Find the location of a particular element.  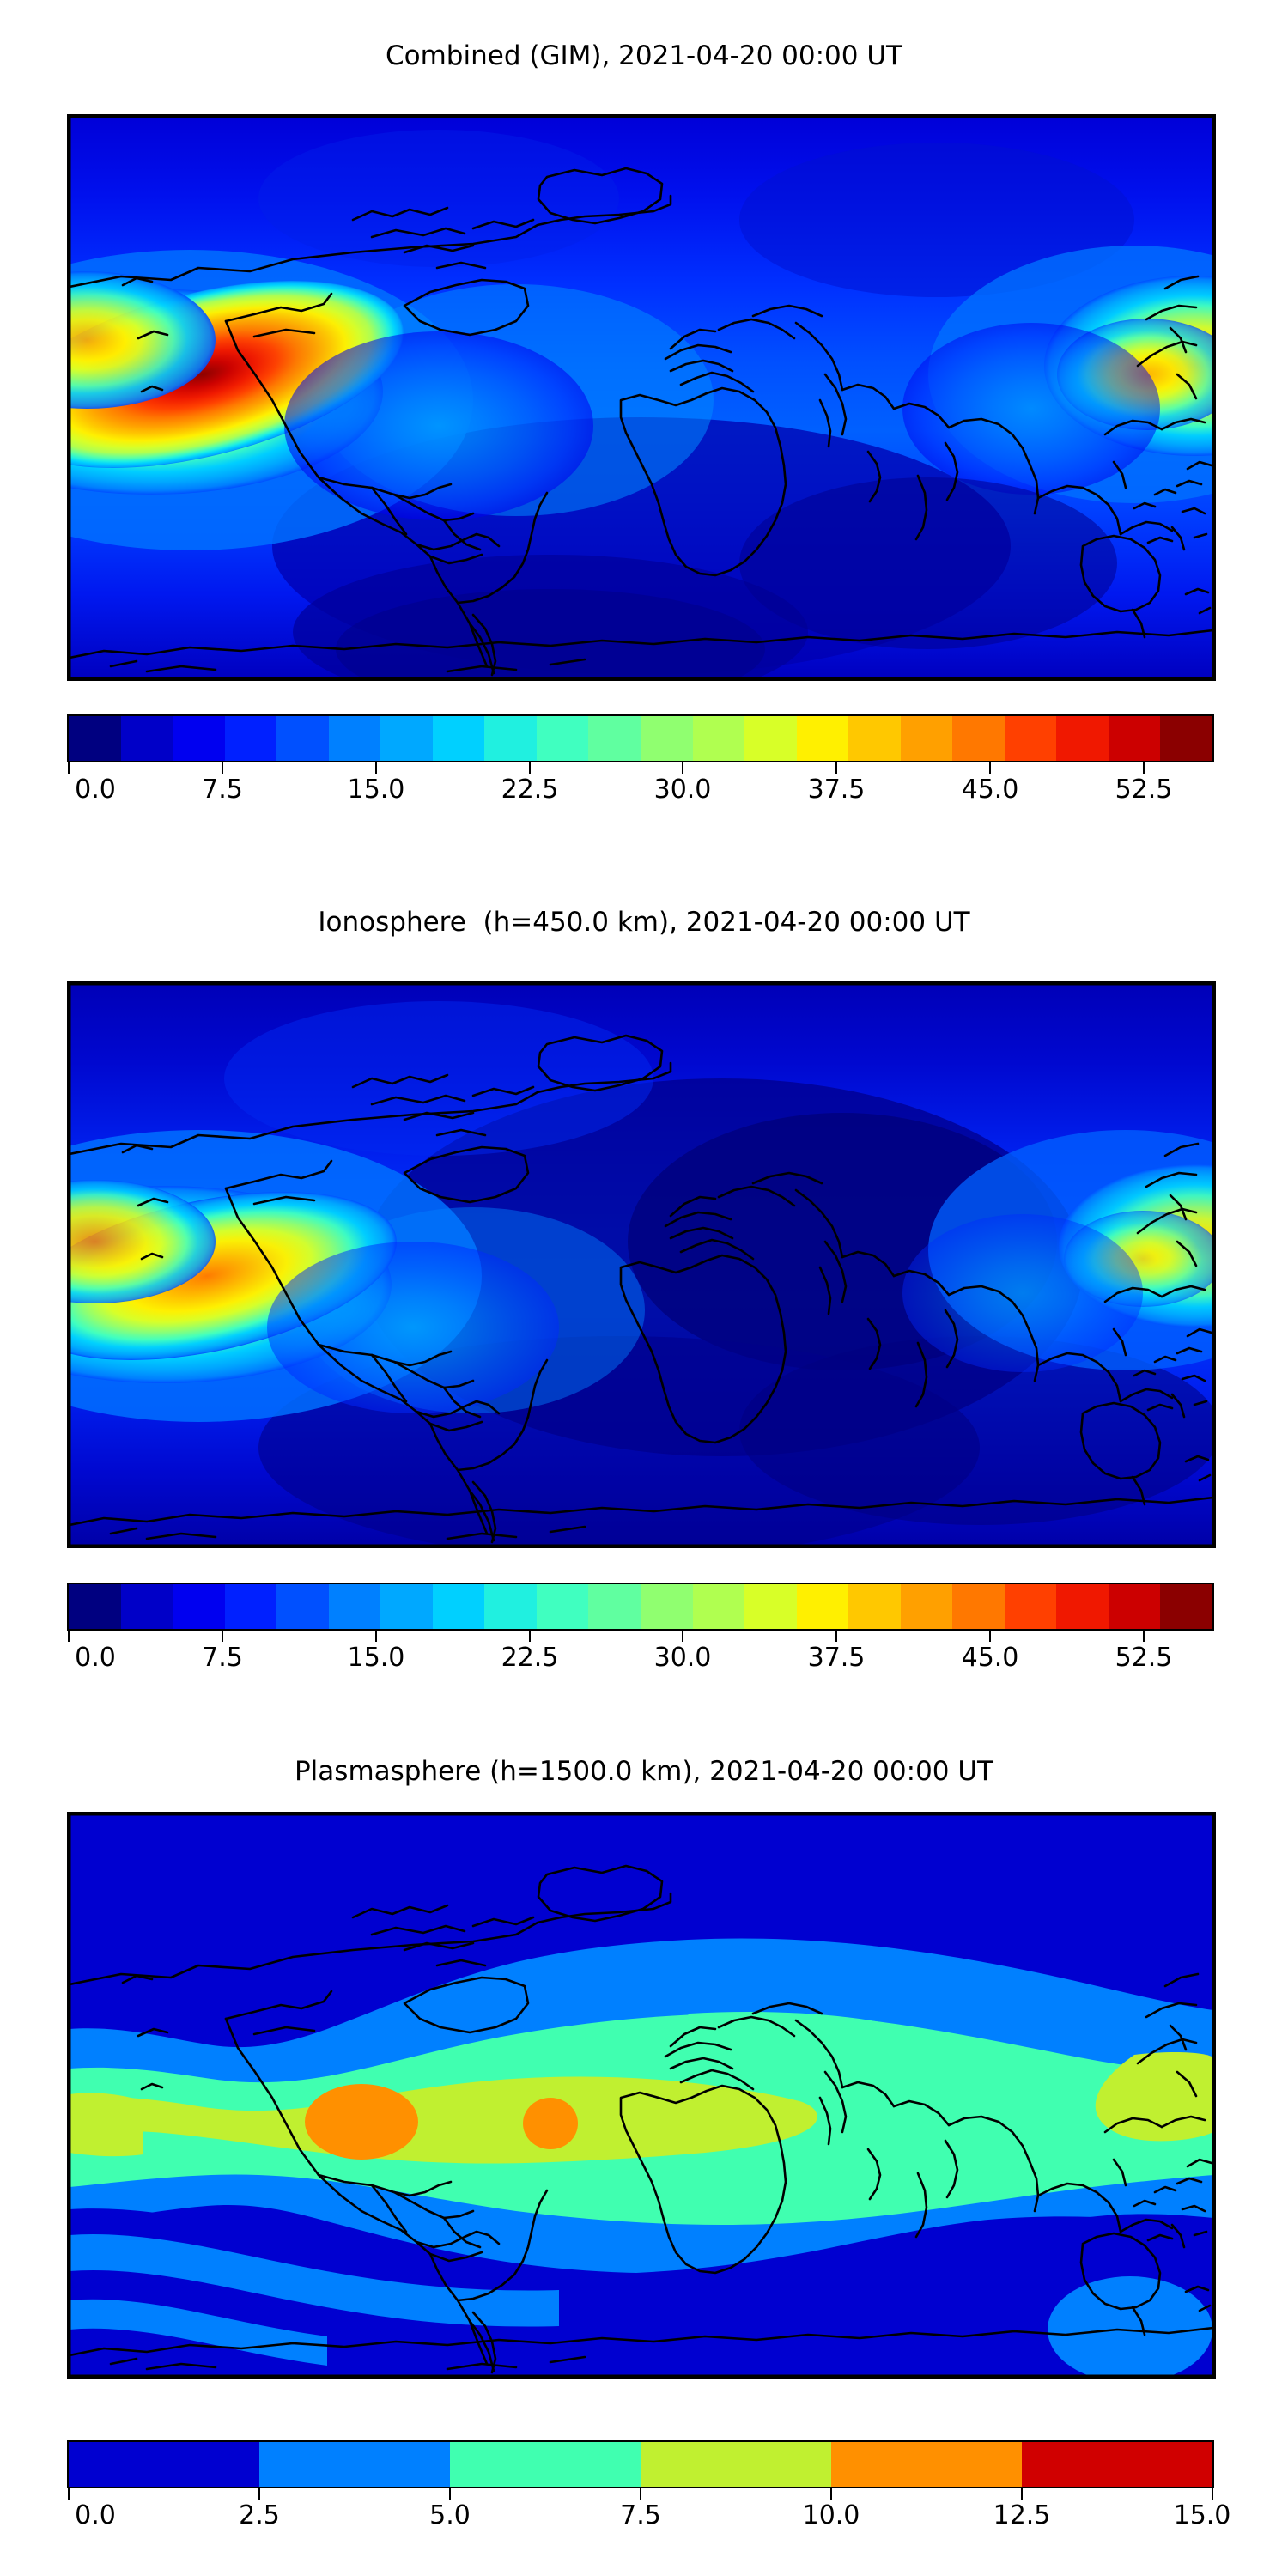

cbar2-tick-label: 37.5 is located at coordinates (836, 1658).